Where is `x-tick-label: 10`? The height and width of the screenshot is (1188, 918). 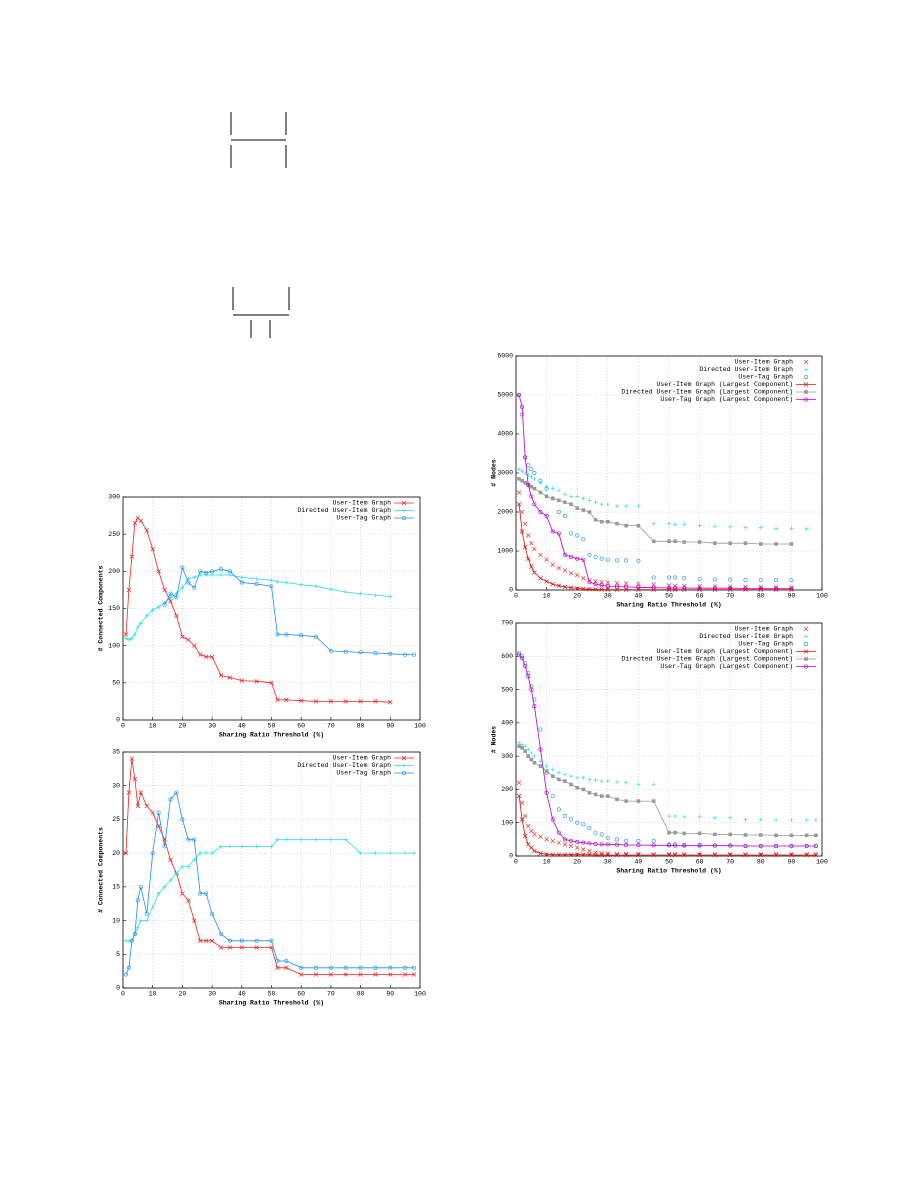
x-tick-label: 10 is located at coordinates (547, 596).